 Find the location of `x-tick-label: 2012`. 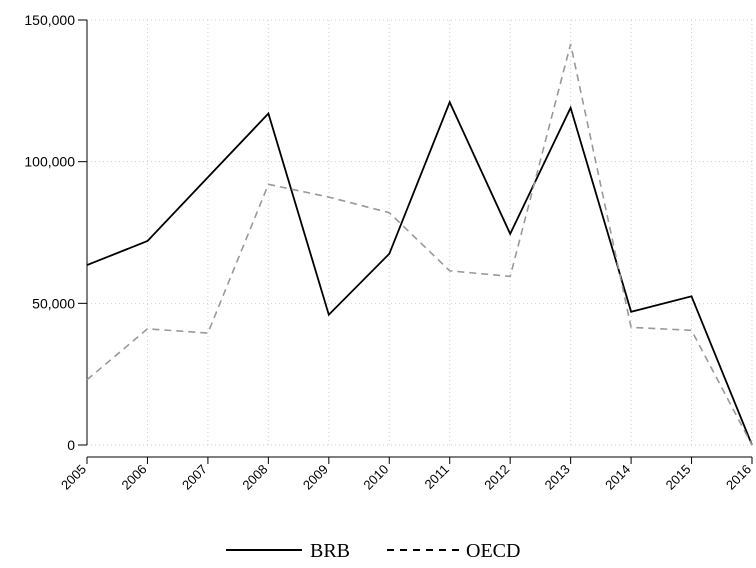

x-tick-label: 2012 is located at coordinates (496, 477).